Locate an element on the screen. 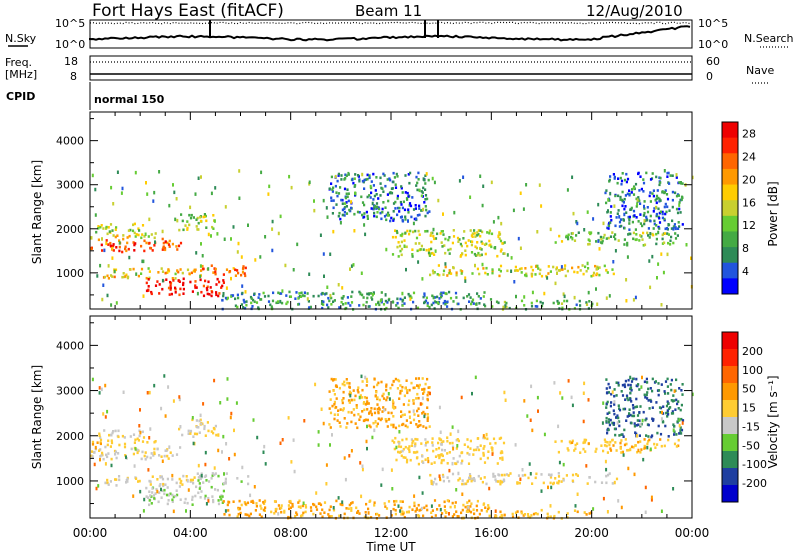  data-region is located at coordinates (185, 287).